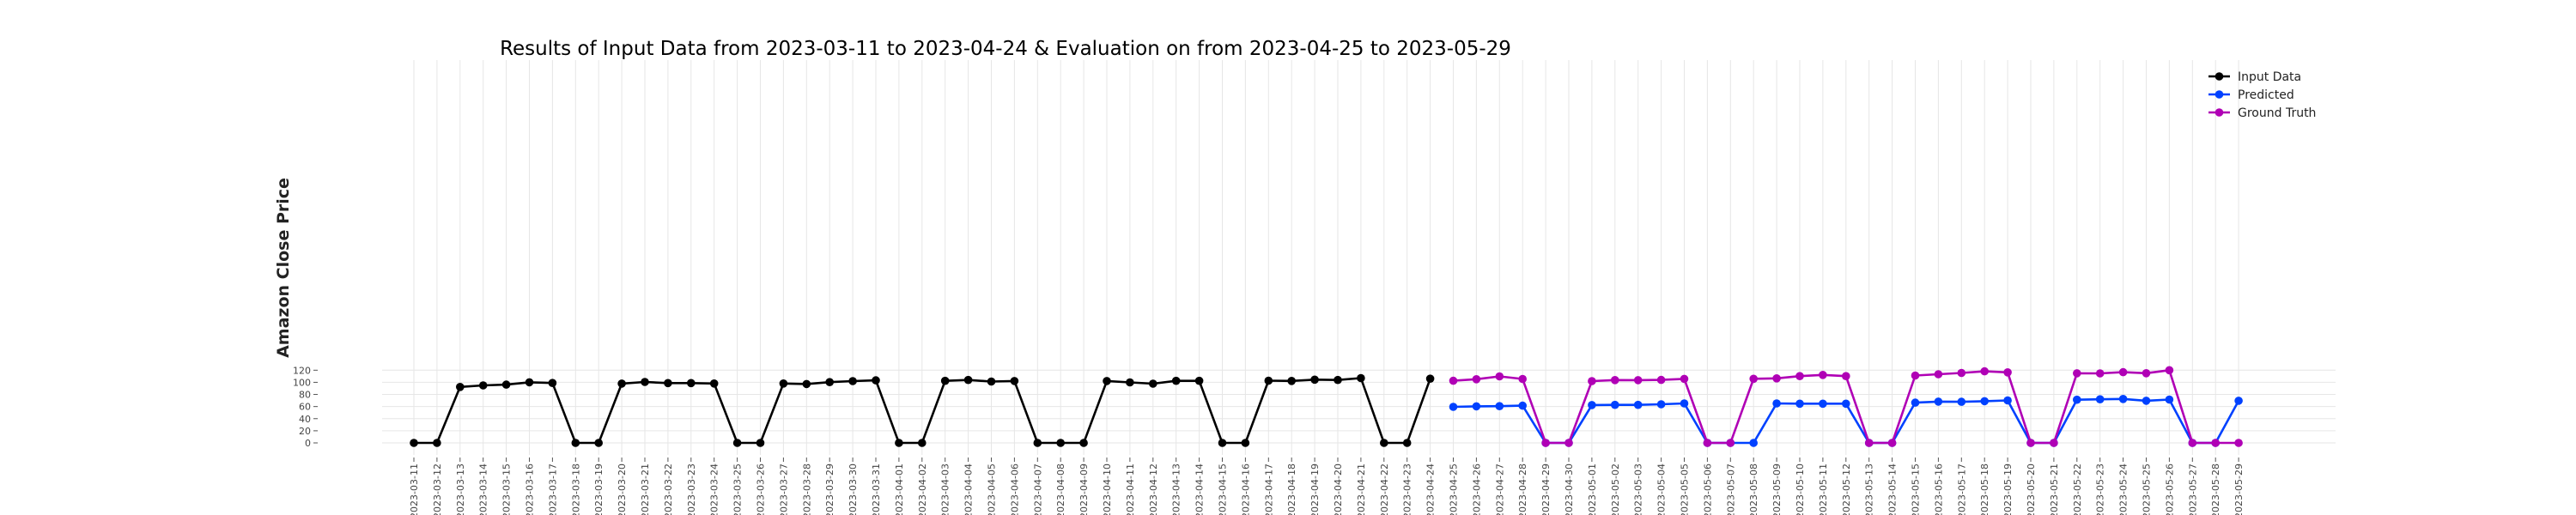 This screenshot has height=515, width=2576. I want to click on x-tick-label: 2023-05-07, so click(1730, 489).